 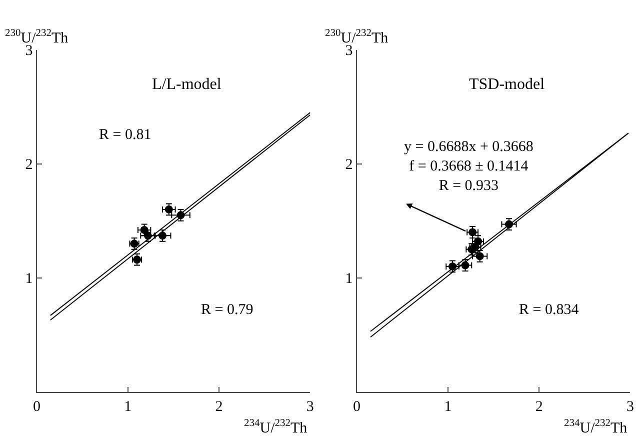 What do you see at coordinates (227, 310) in the screenshot?
I see `annotation: R = 0.79` at bounding box center [227, 310].